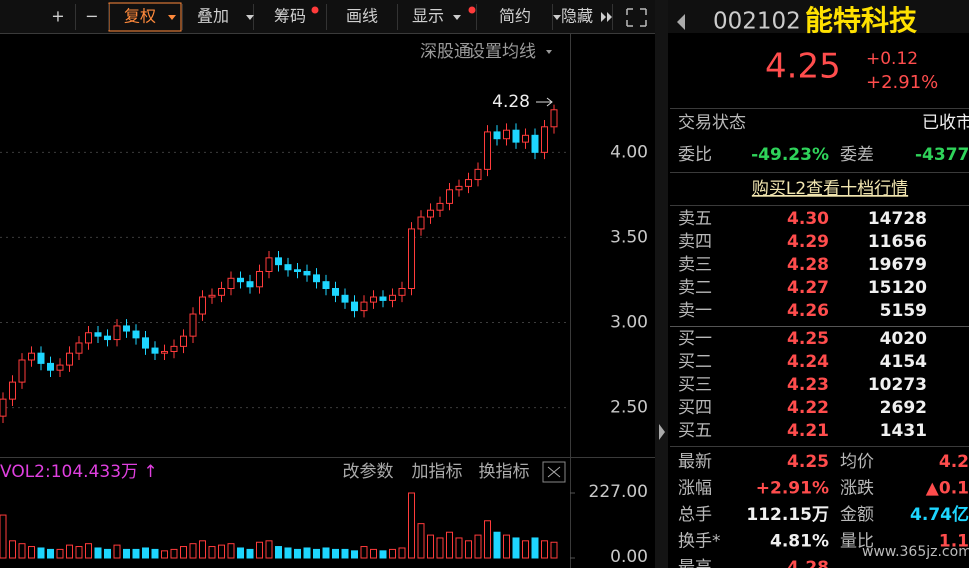 The width and height of the screenshot is (969, 568). Describe the element at coordinates (892, 59) in the screenshot. I see `price-change: +0.12` at that location.